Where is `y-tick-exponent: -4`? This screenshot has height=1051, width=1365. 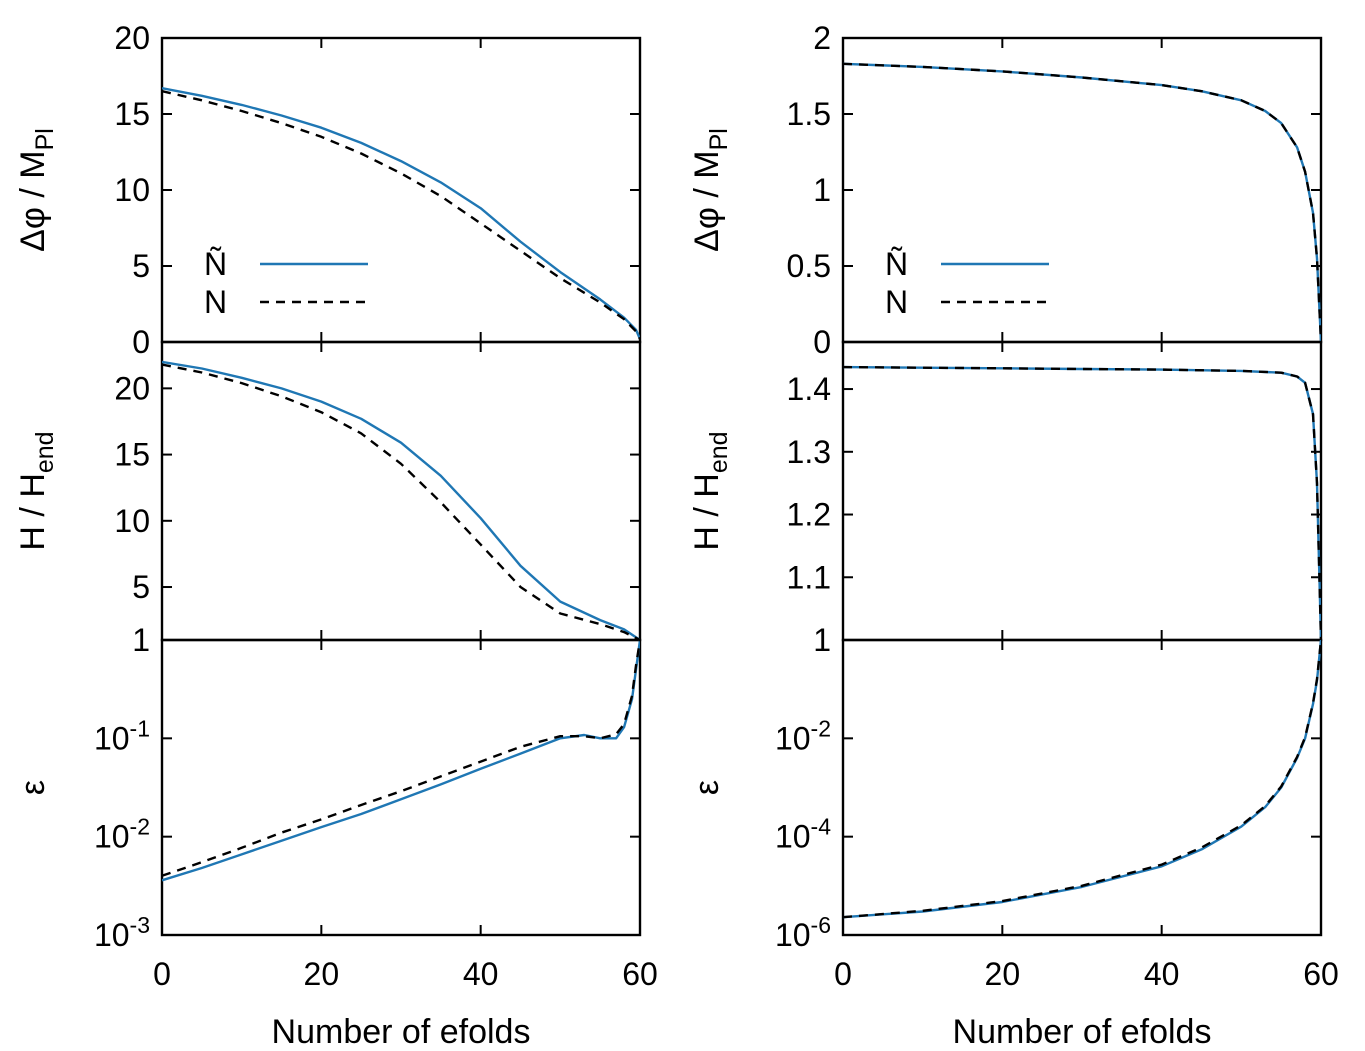
y-tick-exponent: -4 is located at coordinates (821, 827).